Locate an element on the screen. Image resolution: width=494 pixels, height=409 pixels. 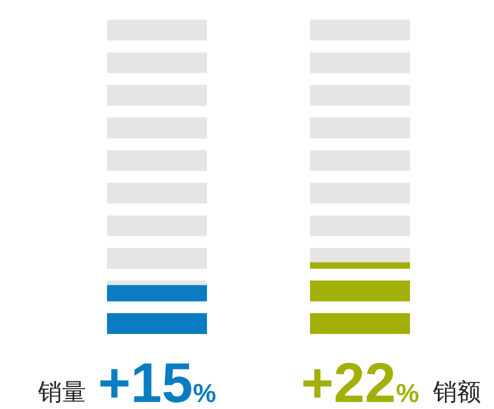
data-label: +22% is located at coordinates (360, 380).